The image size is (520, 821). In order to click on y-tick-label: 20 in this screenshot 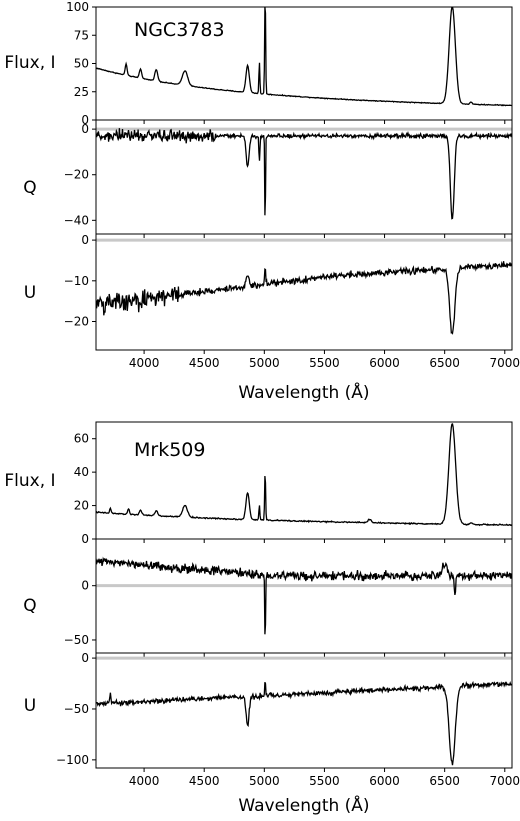, I will do `click(81, 506)`.